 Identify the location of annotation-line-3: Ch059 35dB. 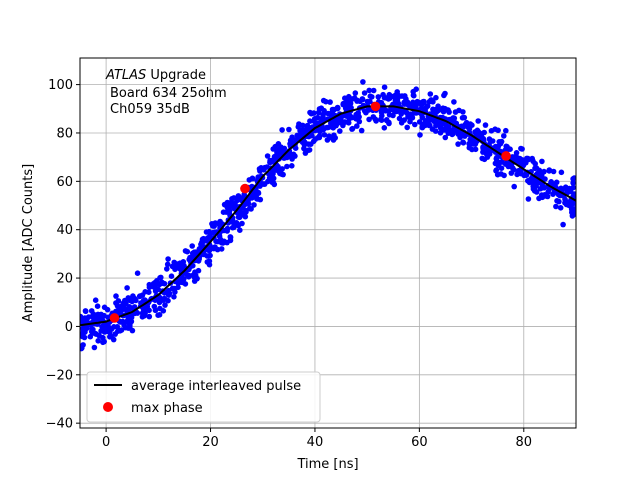
(150, 109).